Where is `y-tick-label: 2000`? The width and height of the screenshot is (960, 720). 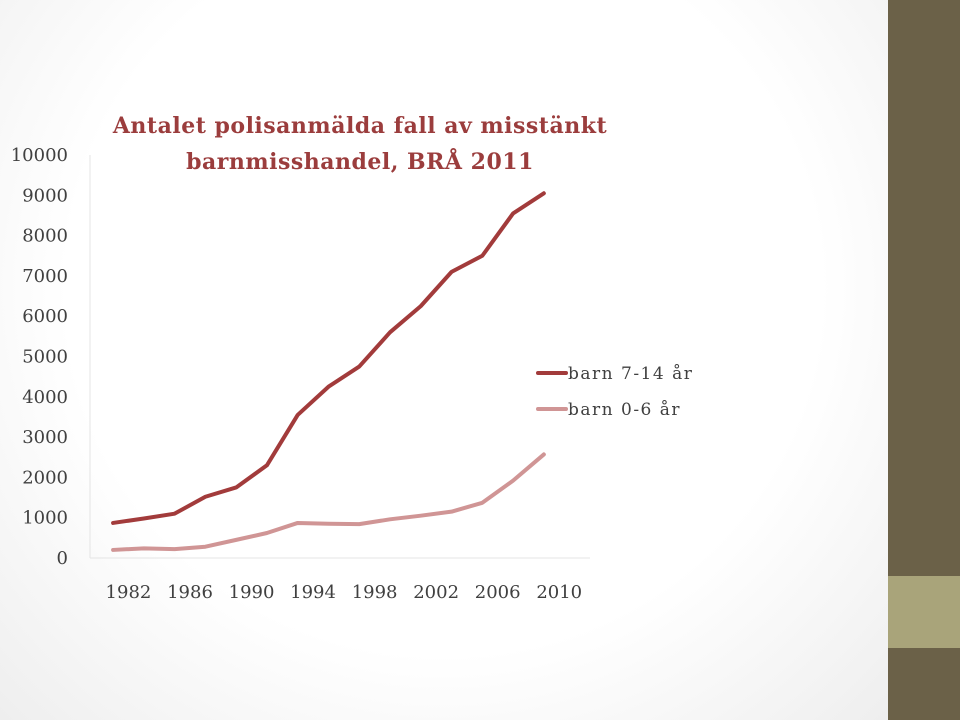 y-tick-label: 2000 is located at coordinates (45, 477).